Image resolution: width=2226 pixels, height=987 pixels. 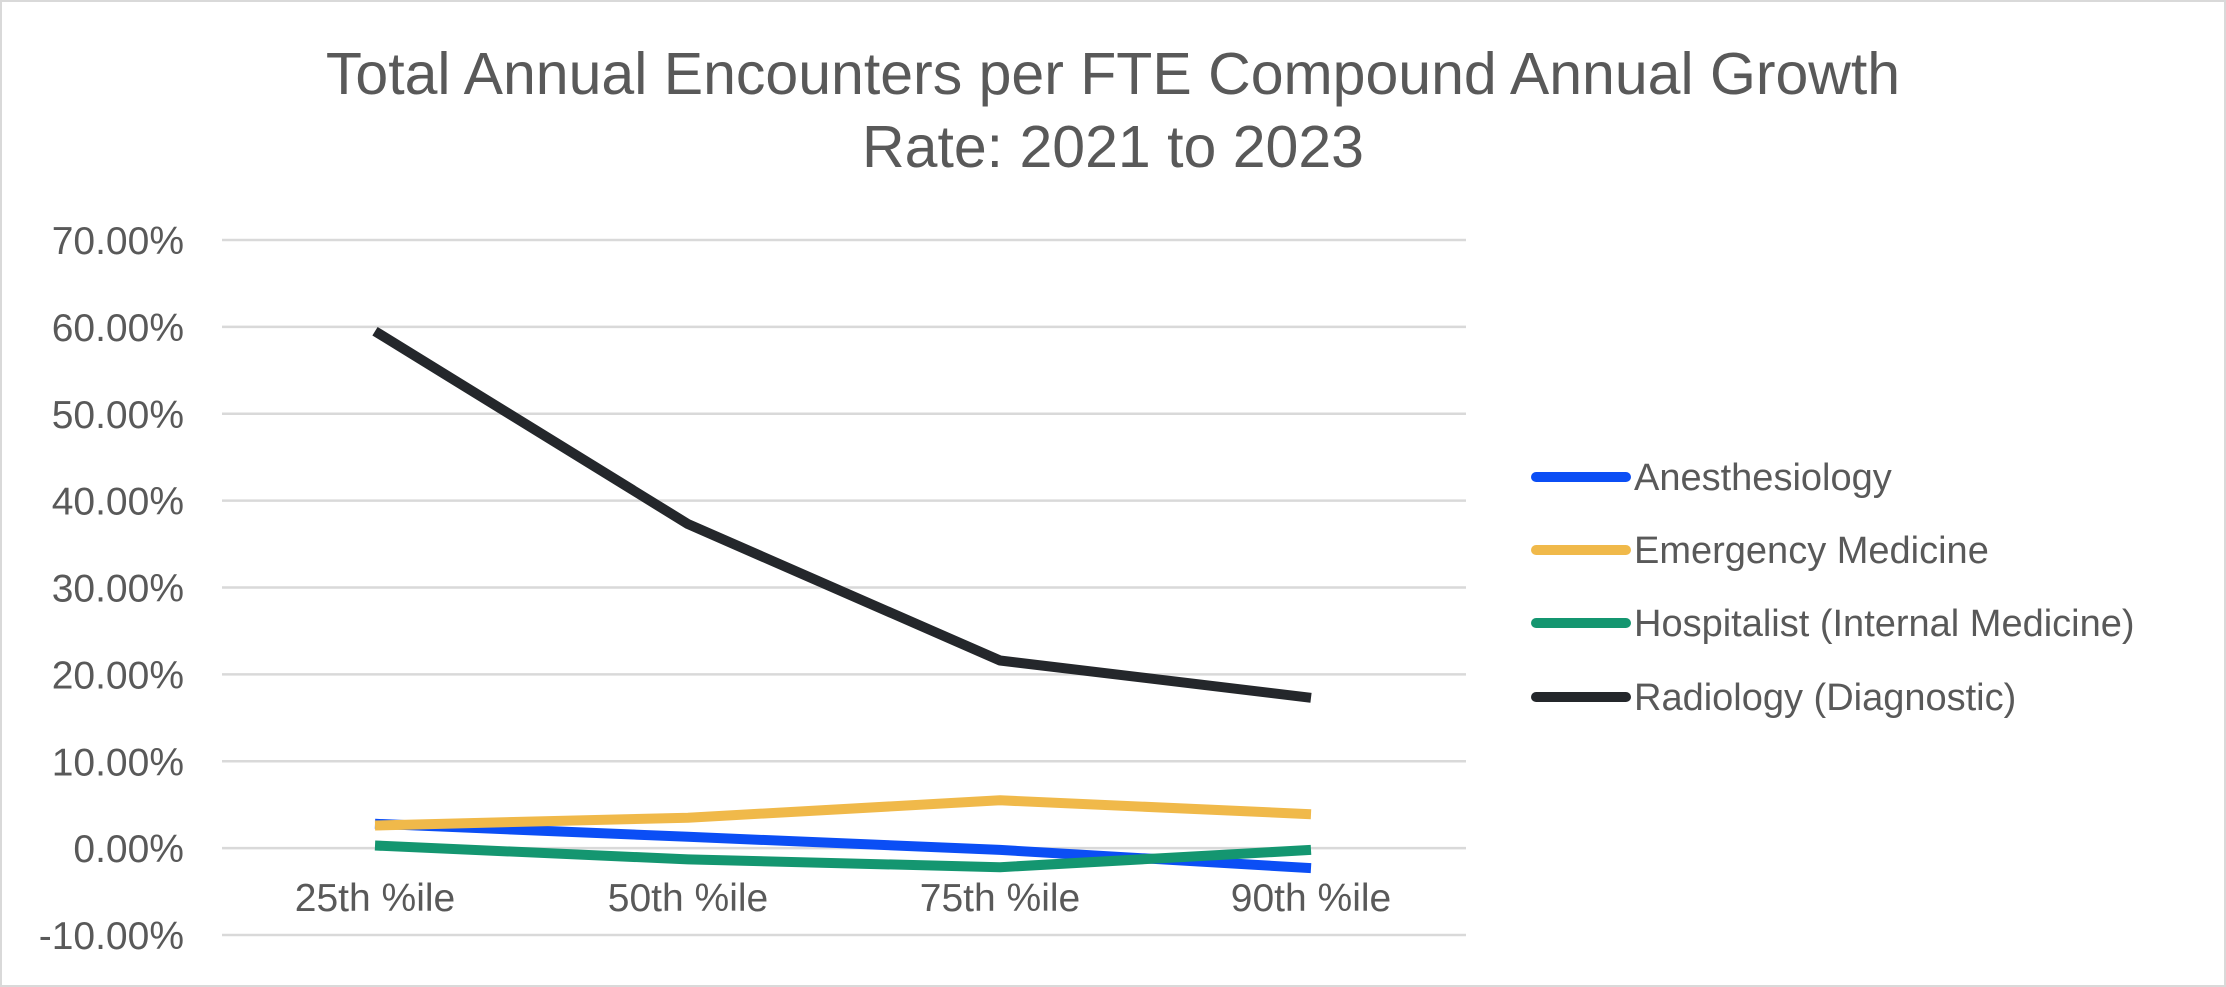 What do you see at coordinates (118, 328) in the screenshot?
I see `y-tick-label: 60.00%` at bounding box center [118, 328].